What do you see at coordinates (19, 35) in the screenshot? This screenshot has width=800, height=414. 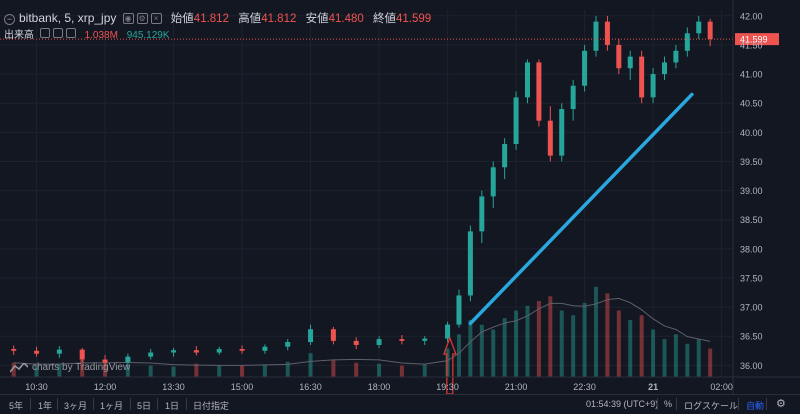 I see `volume-label: 出来高` at bounding box center [19, 35].